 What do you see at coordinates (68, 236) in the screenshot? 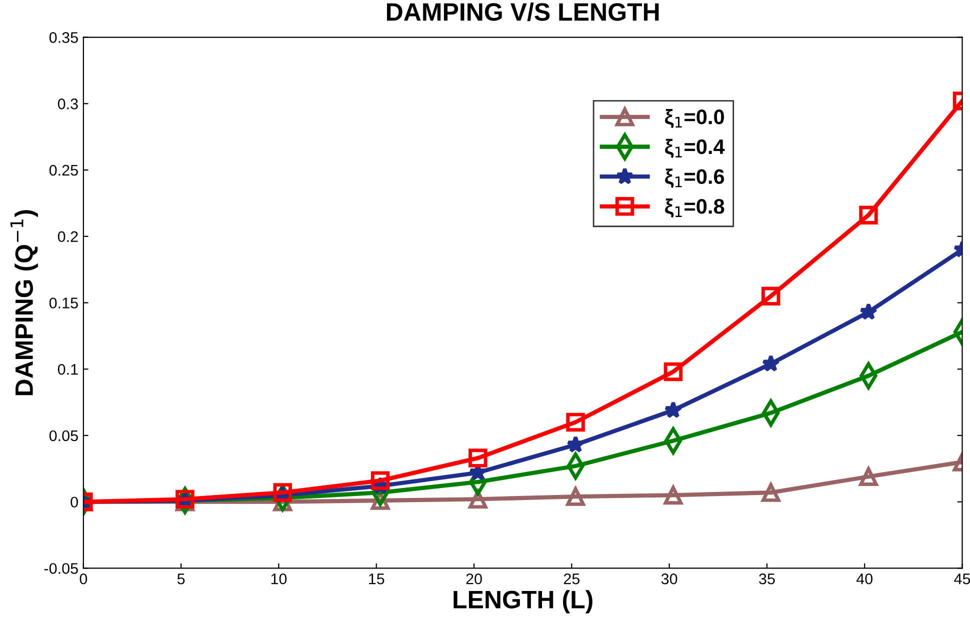
I see `y-tick-label: 0.2` at bounding box center [68, 236].